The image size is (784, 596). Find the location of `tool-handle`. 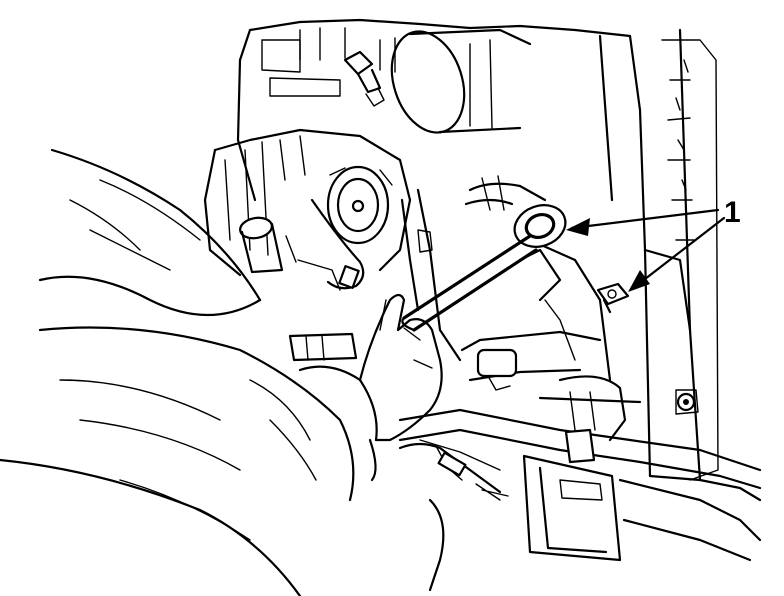

tool-handle is located at coordinates (323, 347).